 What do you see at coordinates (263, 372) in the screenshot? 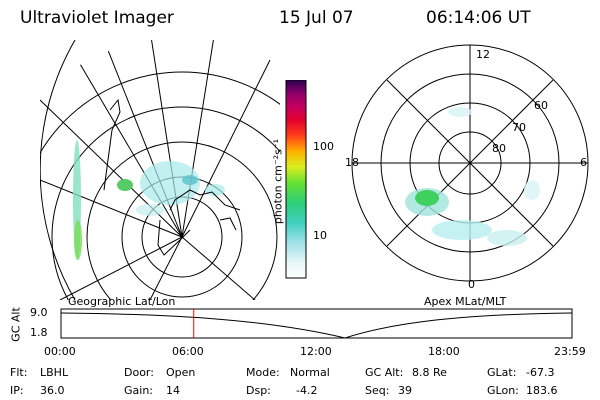
I see `mode-label: Mode:` at bounding box center [263, 372].